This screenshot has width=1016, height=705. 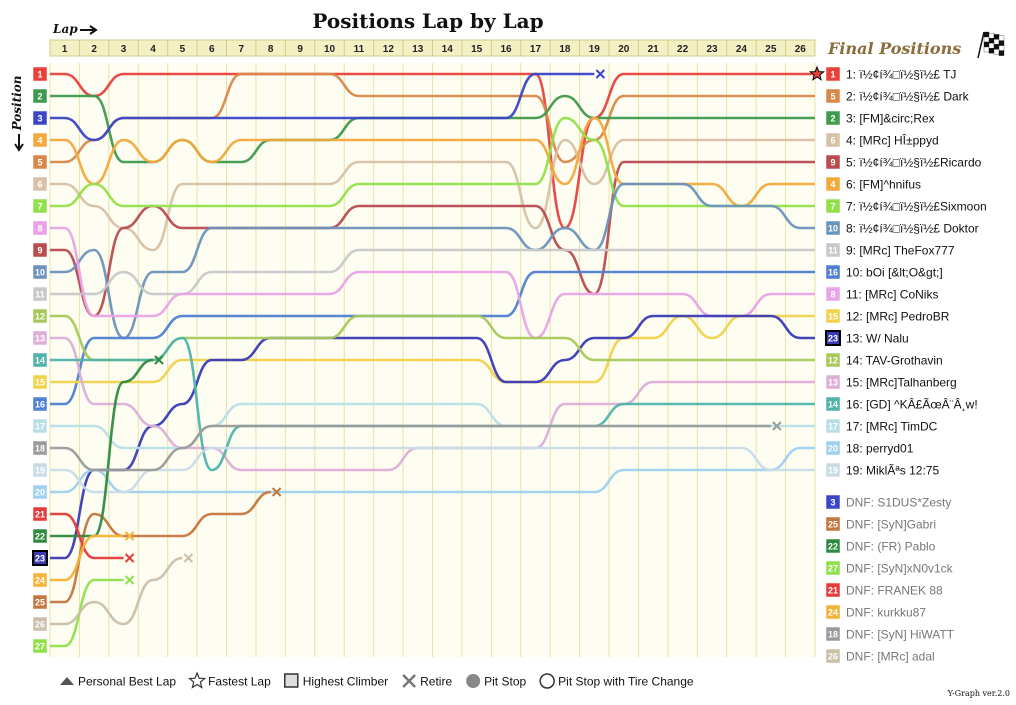 What do you see at coordinates (239, 682) in the screenshot?
I see `legend-label: Fastest Lap` at bounding box center [239, 682].